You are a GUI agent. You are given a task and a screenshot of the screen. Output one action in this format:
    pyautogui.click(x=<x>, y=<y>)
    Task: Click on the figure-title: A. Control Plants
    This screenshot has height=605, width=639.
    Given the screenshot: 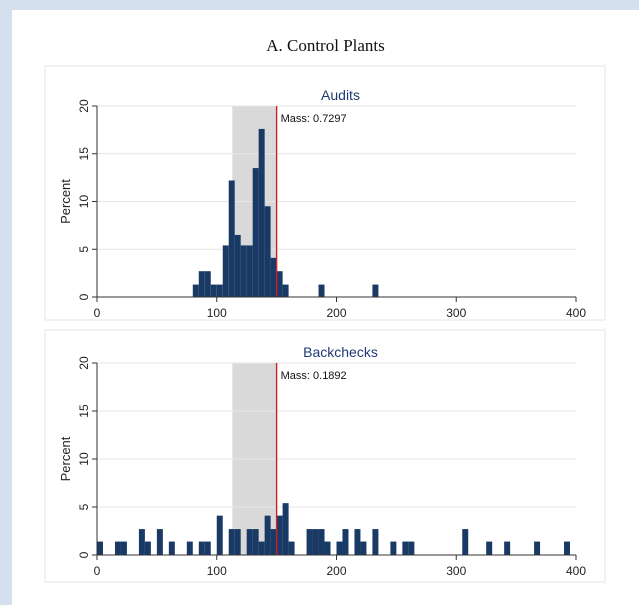 What is the action you would take?
    pyautogui.click(x=325, y=45)
    